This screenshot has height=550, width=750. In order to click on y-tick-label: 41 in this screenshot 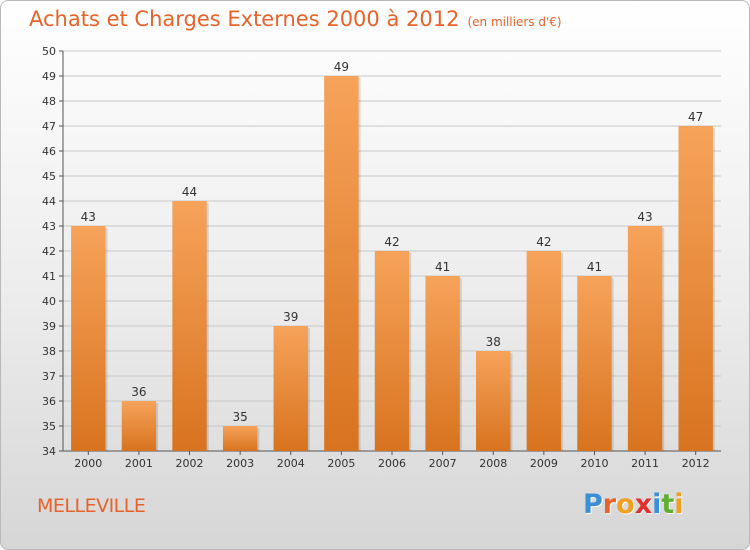, I will do `click(49, 276)`.